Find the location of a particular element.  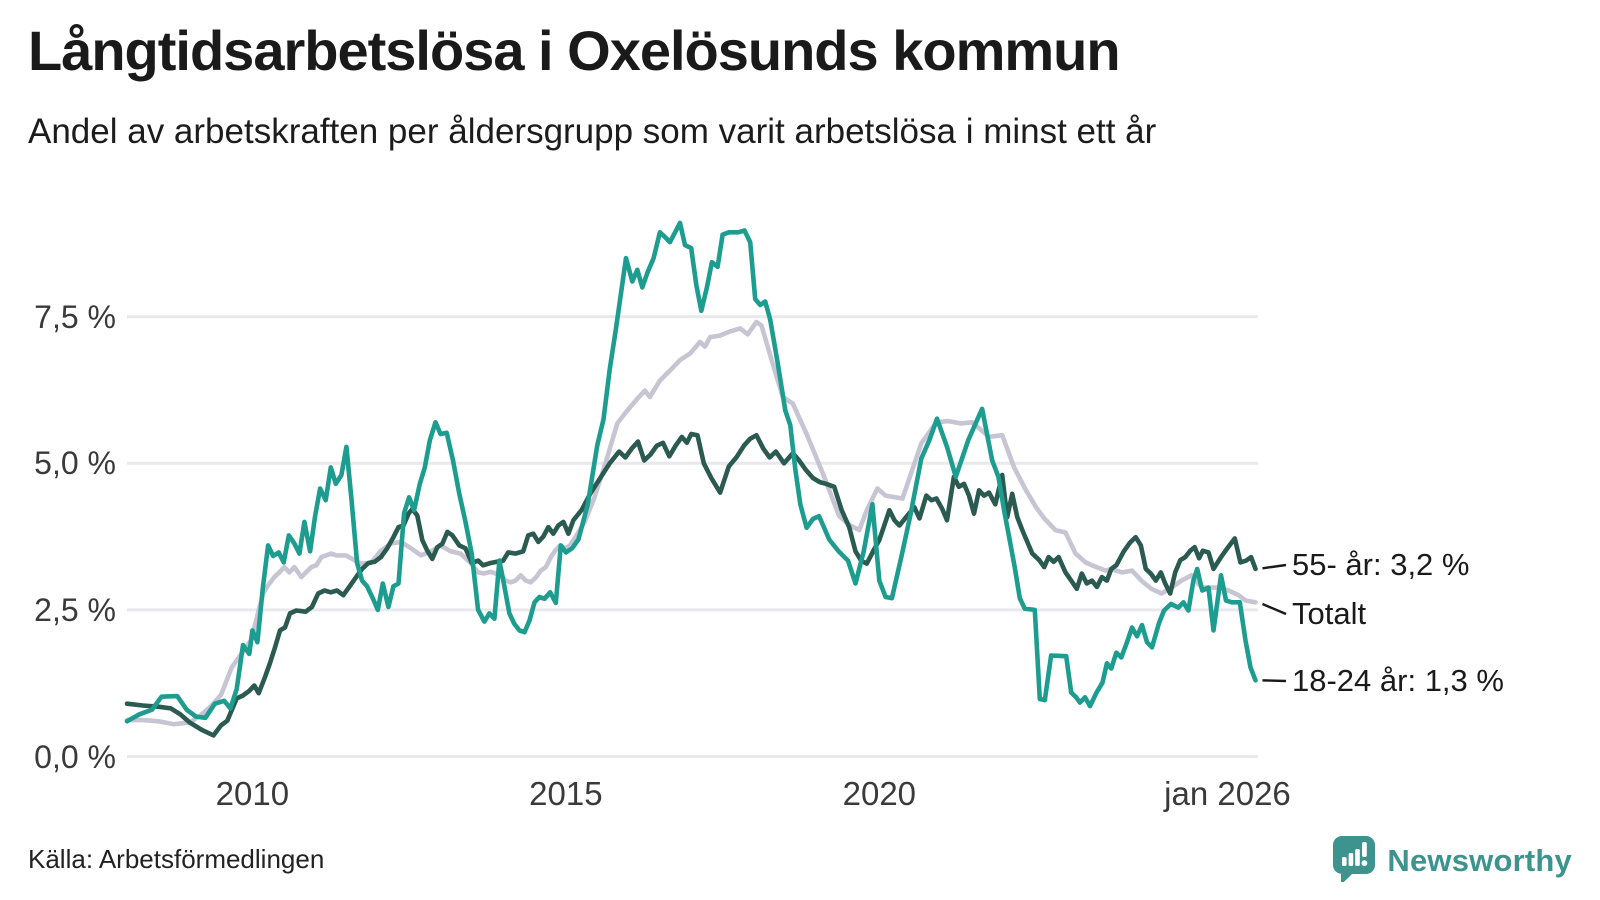

newsworthy-brand: Newsworthy is located at coordinates (1451, 860).